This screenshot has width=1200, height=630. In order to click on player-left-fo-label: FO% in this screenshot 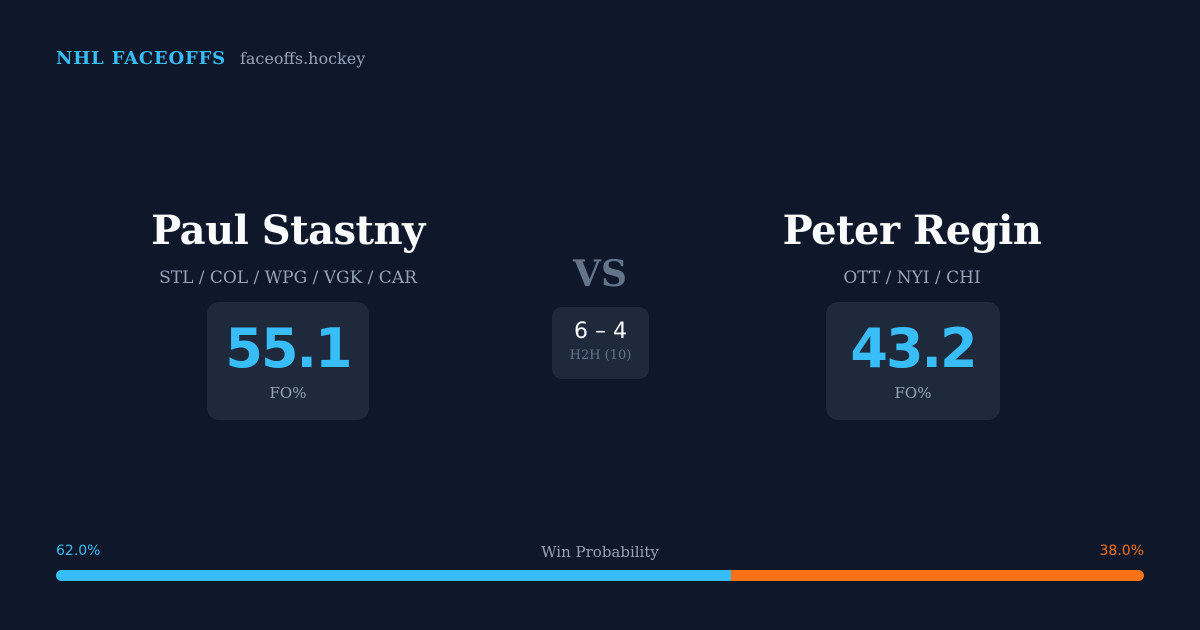, I will do `click(288, 393)`.